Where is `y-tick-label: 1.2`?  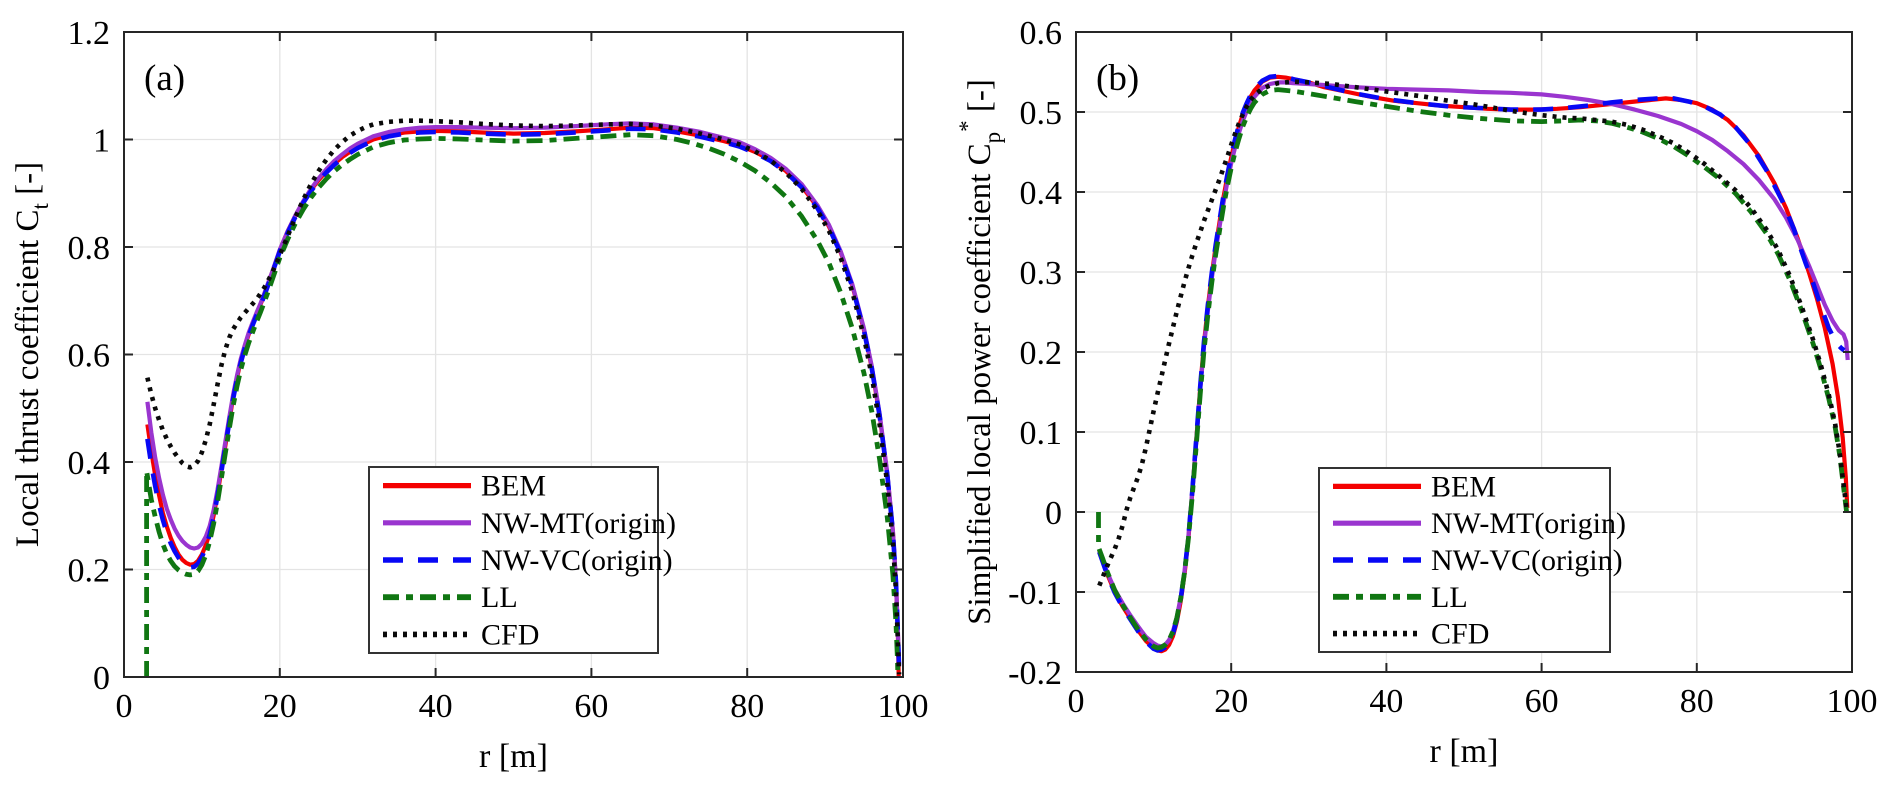
y-tick-label: 1.2 is located at coordinates (89, 33).